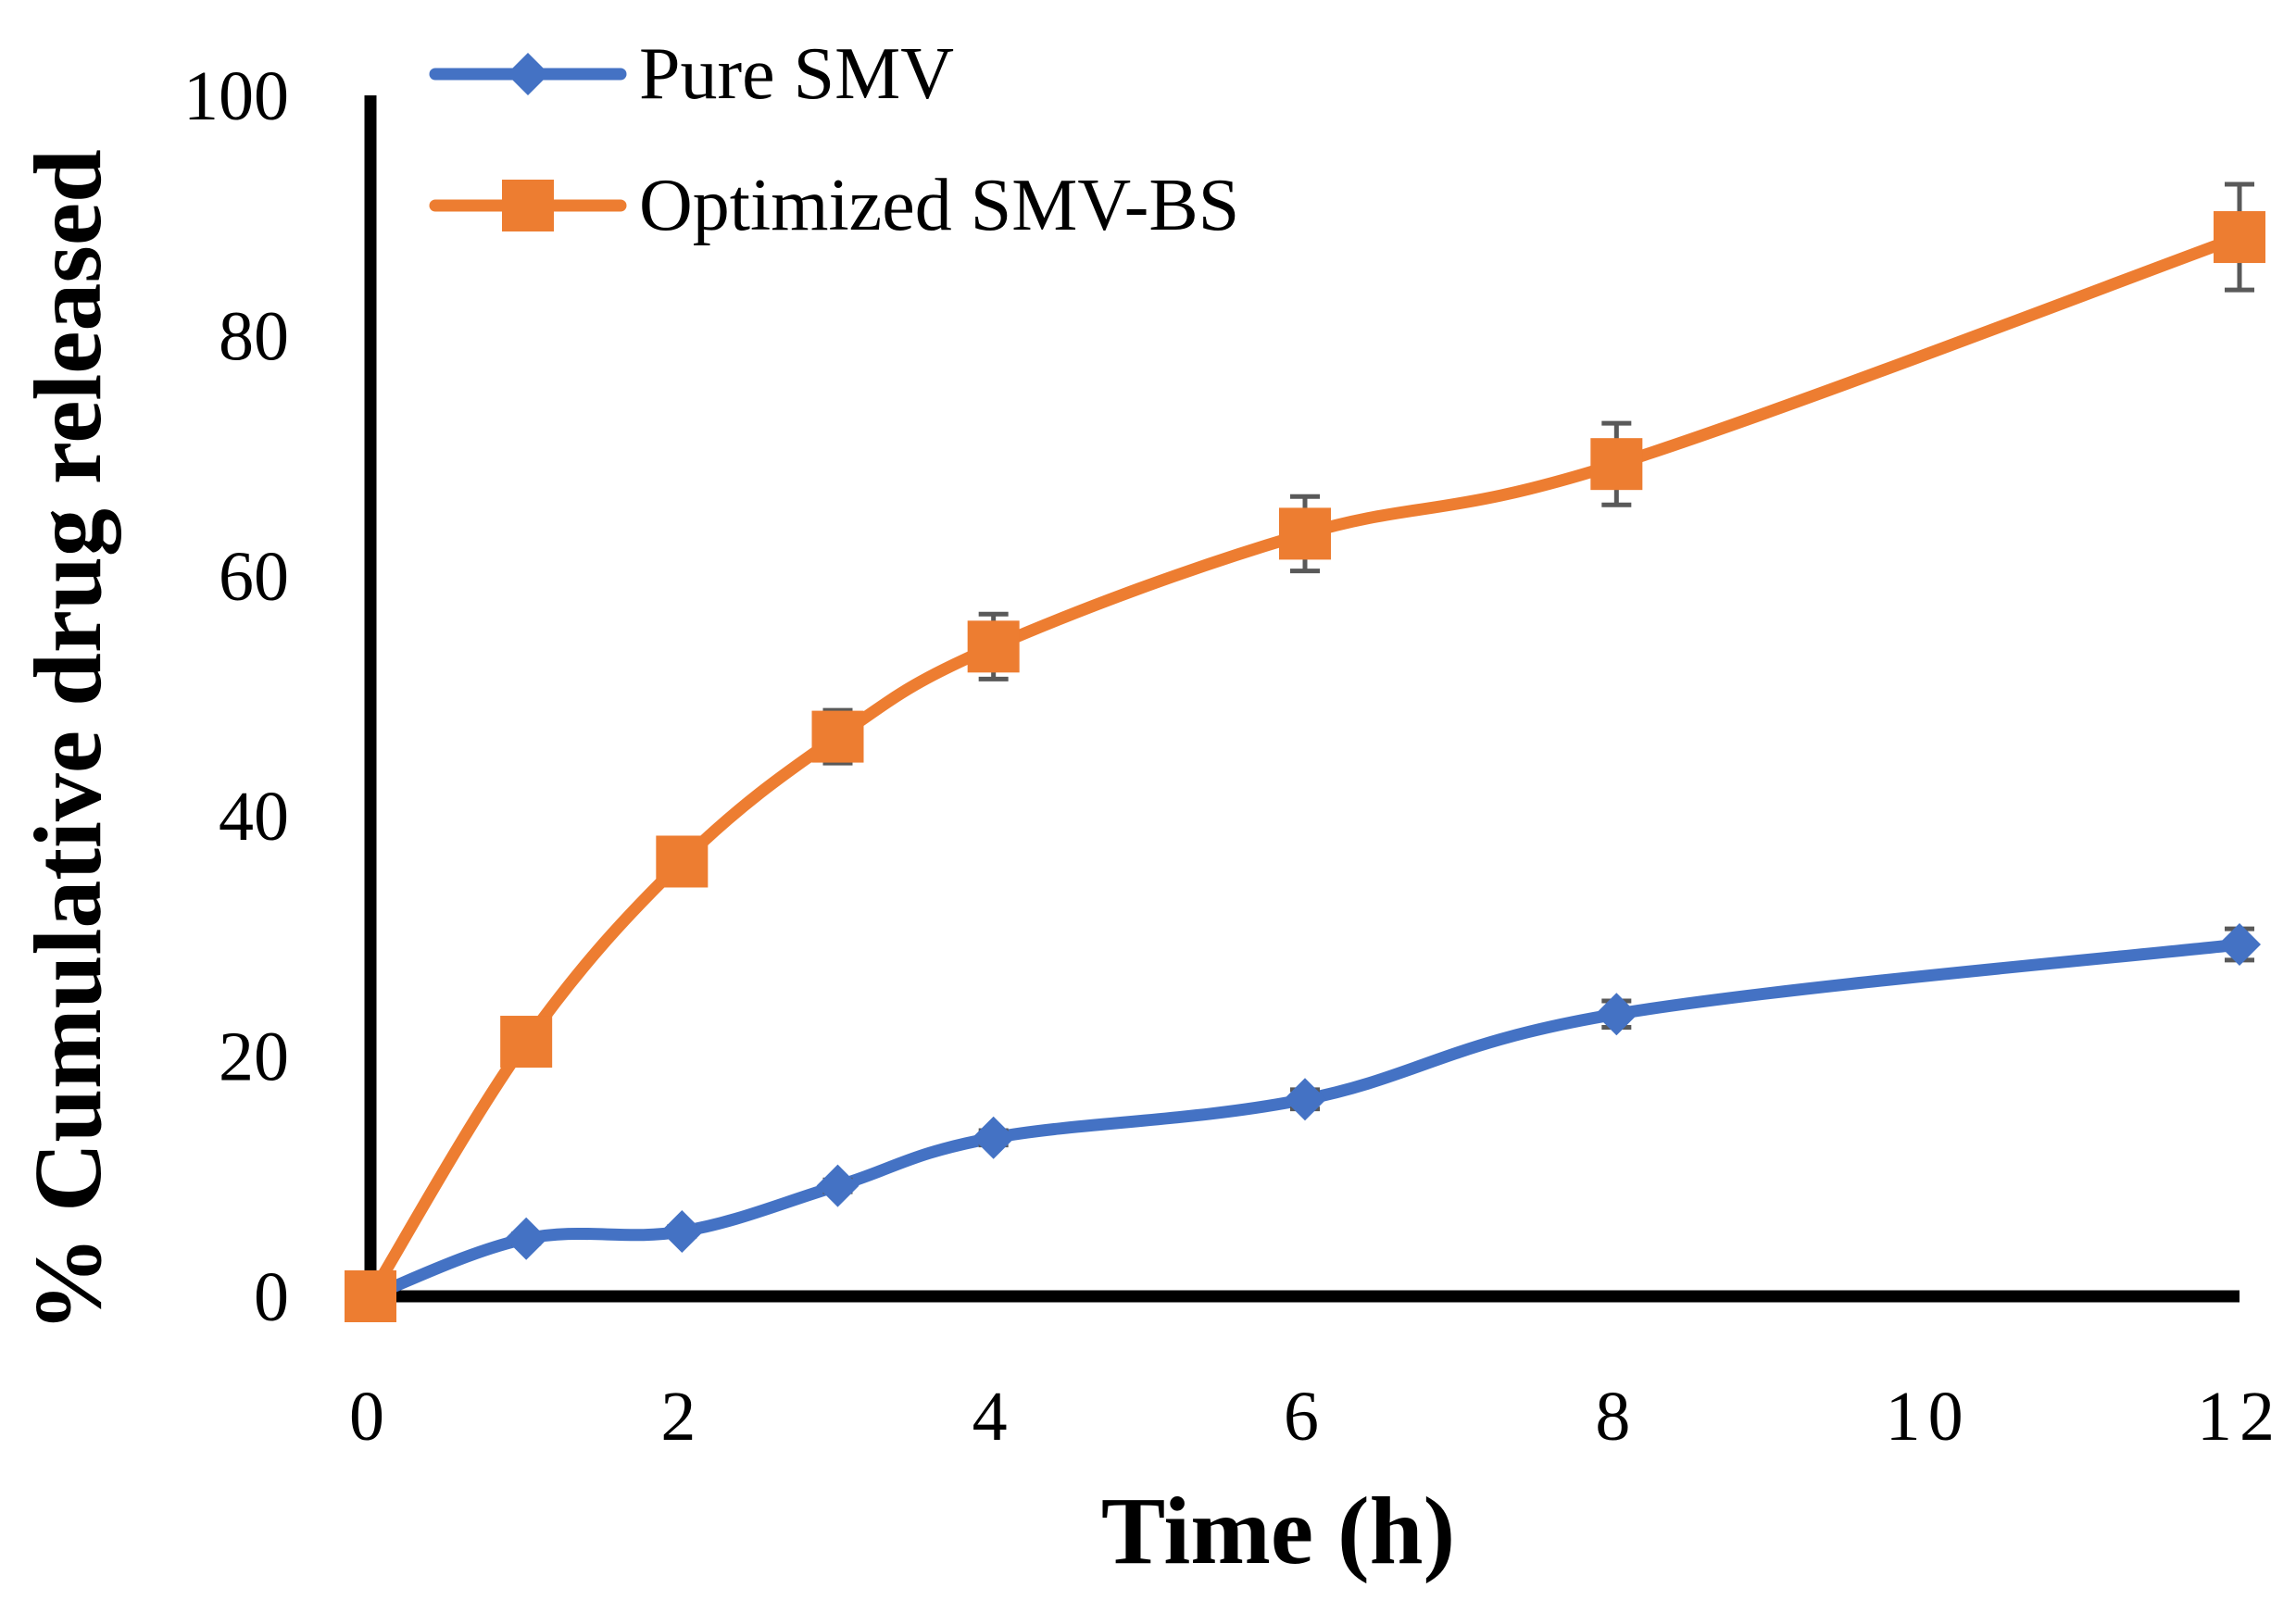 This screenshot has width=2296, height=1600. Describe the element at coordinates (1928, 1417) in the screenshot. I see `x-tick-label: 10` at that location.